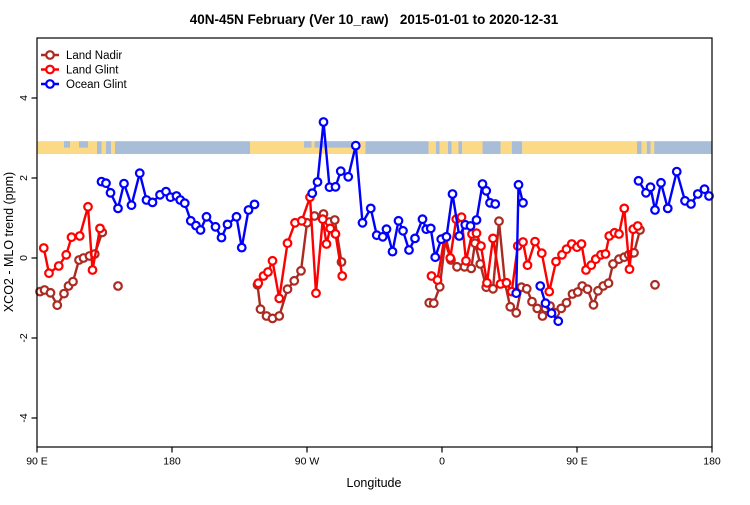  What do you see at coordinates (92, 71) in the screenshot?
I see `legend-label-land-glint: Land Glint` at bounding box center [92, 71].